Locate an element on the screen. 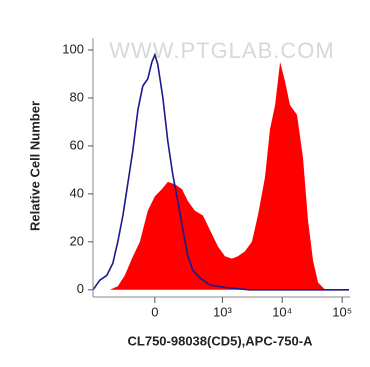  y-tick-label: 20 is located at coordinates (77, 240).